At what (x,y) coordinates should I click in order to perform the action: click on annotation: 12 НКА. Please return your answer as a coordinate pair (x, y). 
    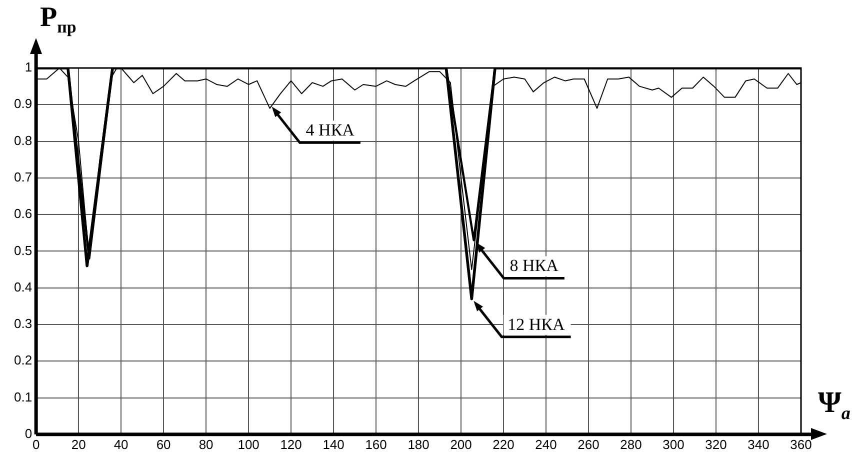
    Looking at the image, I should click on (537, 324).